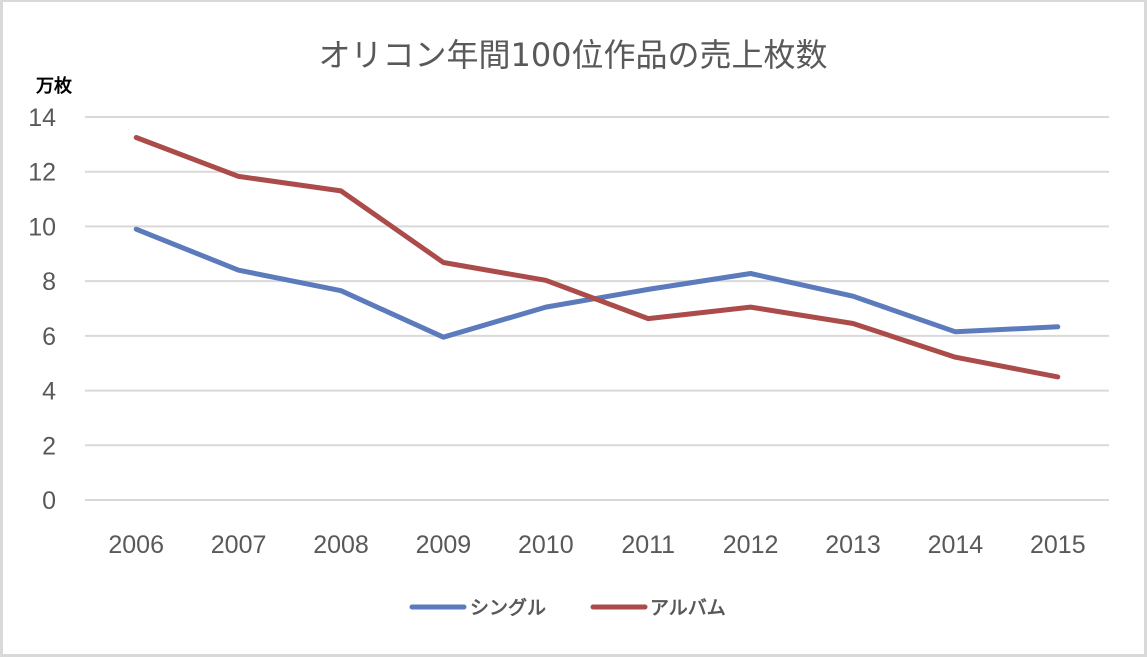 The width and height of the screenshot is (1147, 658). Describe the element at coordinates (341, 545) in the screenshot. I see `x-tick-label: 2008` at that location.